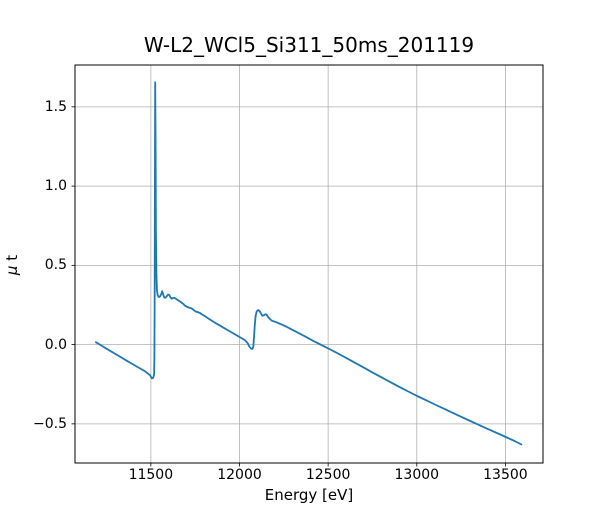  What do you see at coordinates (55, 186) in the screenshot?
I see `y-tick-label: 1.0` at bounding box center [55, 186].